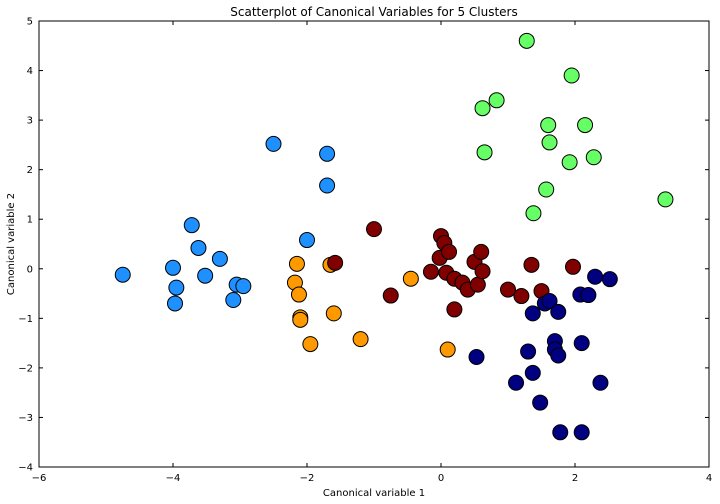 Image resolution: width=720 pixels, height=504 pixels. What do you see at coordinates (709, 478) in the screenshot?
I see `x-tick-label: 4` at bounding box center [709, 478].